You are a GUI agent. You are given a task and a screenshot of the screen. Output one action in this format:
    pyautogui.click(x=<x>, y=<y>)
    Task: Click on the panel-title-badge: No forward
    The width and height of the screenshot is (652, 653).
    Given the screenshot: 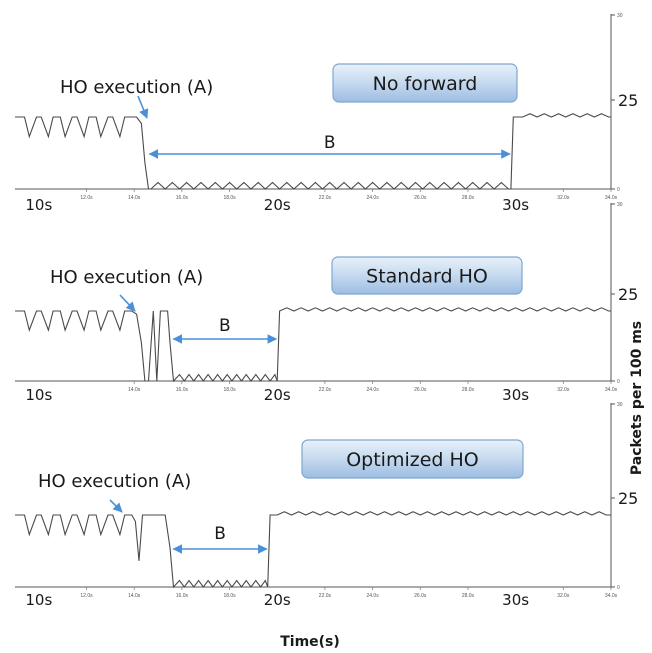 What is the action you would take?
    pyautogui.click(x=425, y=83)
    